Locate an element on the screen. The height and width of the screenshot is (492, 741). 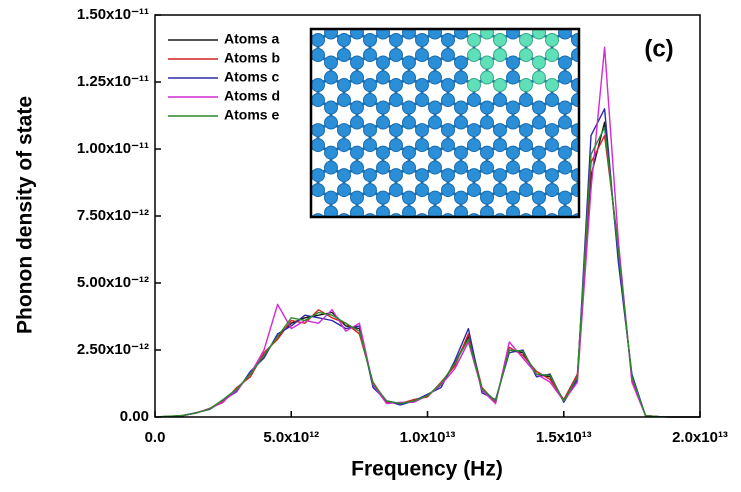
x-tick-label: 2.0x10¹³ is located at coordinates (700, 437).